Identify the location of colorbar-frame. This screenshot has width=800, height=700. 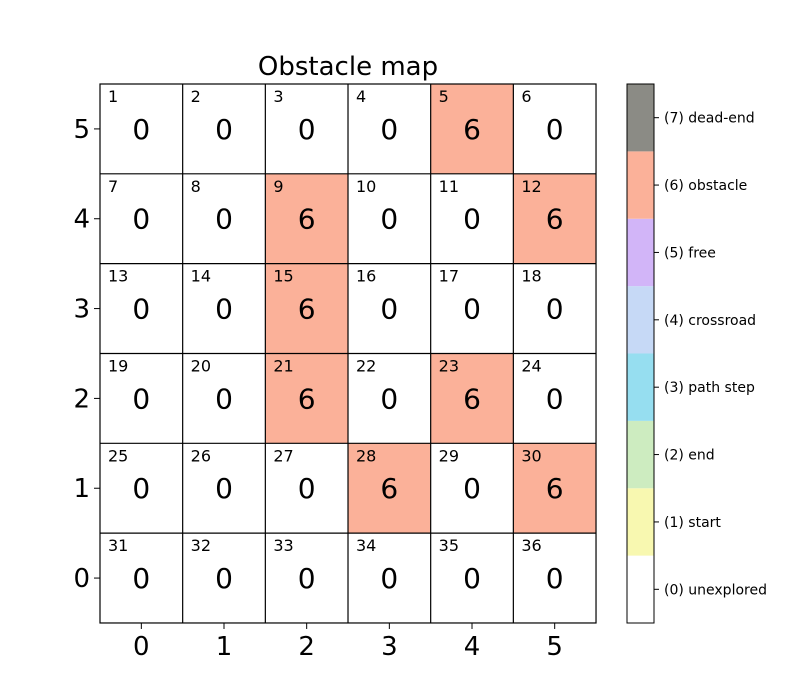
(640, 353).